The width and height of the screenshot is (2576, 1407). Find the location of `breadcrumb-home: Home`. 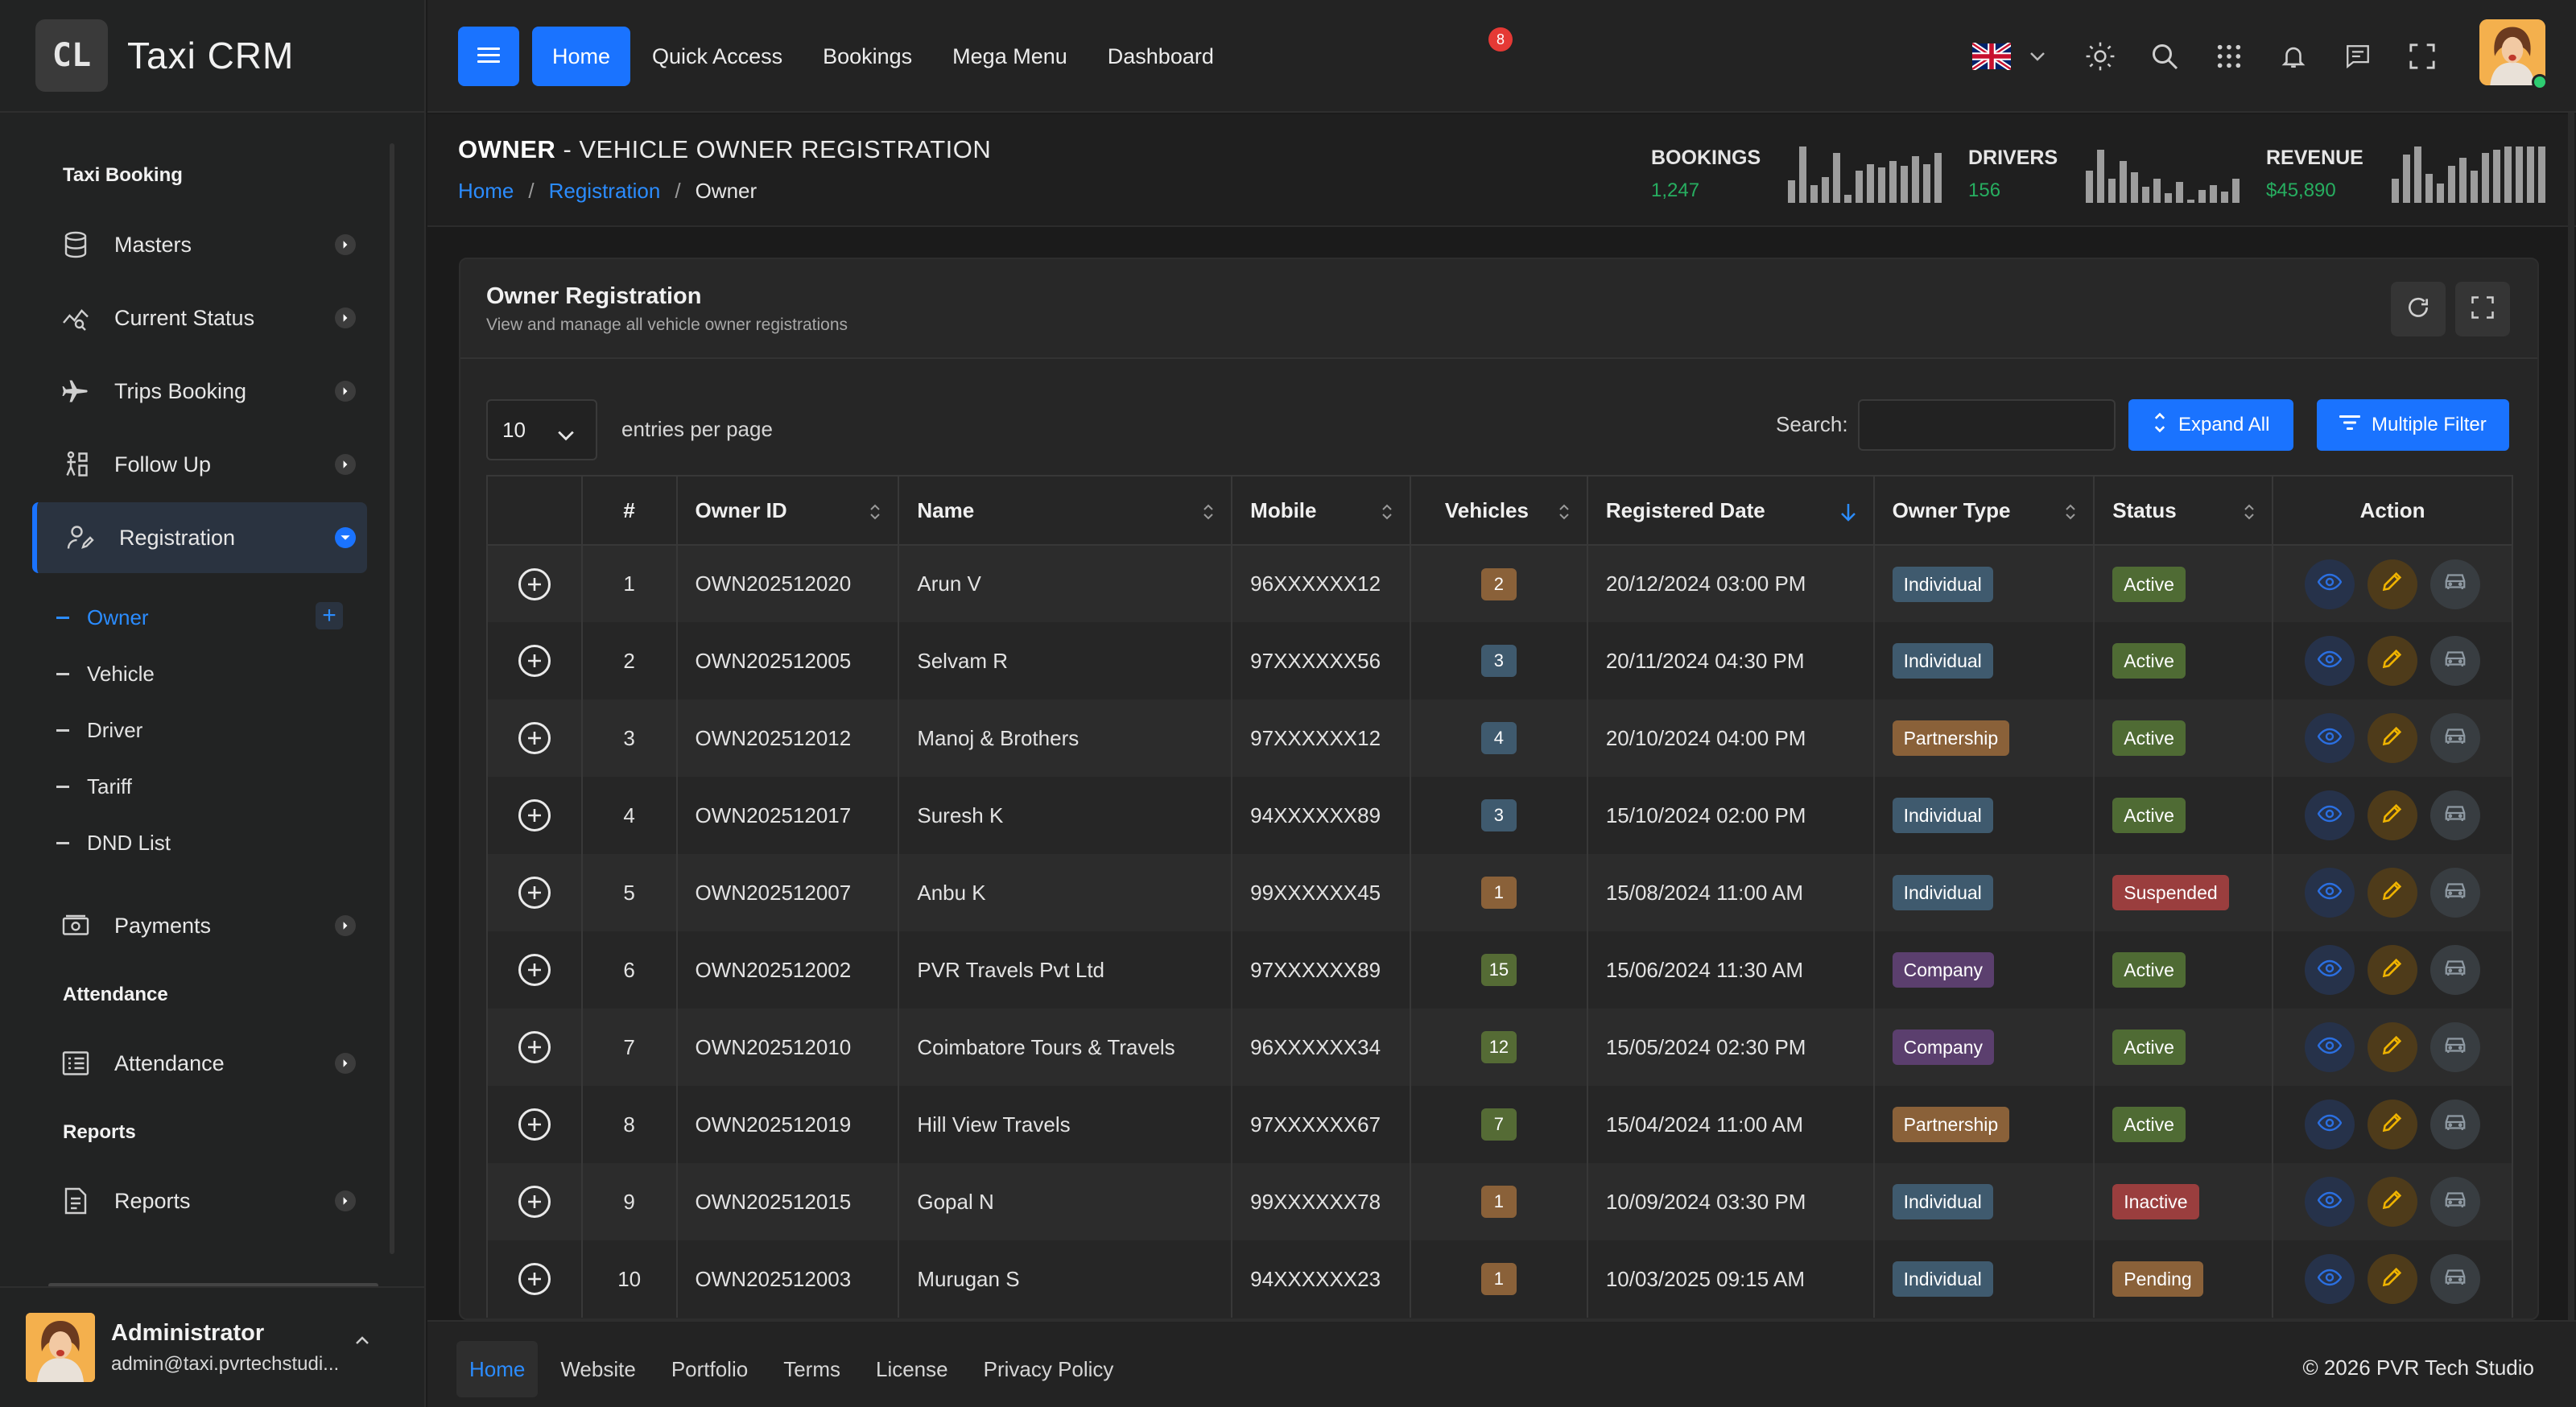

breadcrumb-home: Home is located at coordinates (486, 191).